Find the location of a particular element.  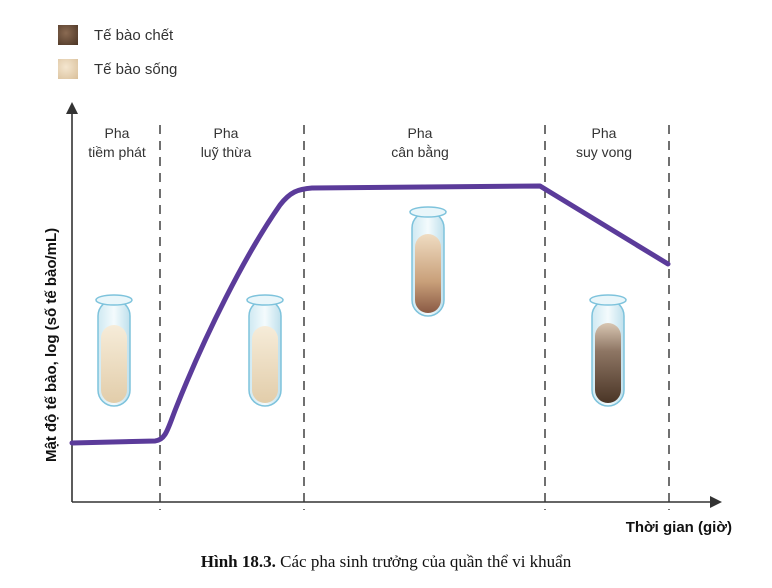

x-axis-arrow is located at coordinates (716, 502).